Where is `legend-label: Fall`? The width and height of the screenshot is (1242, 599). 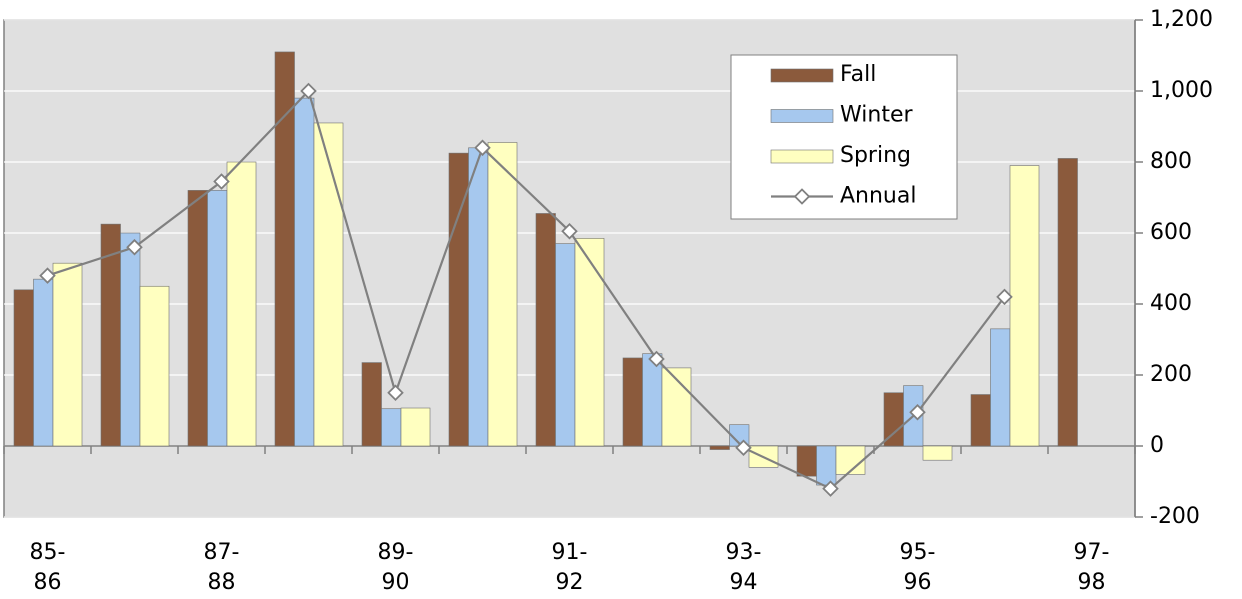 legend-label: Fall is located at coordinates (858, 74).